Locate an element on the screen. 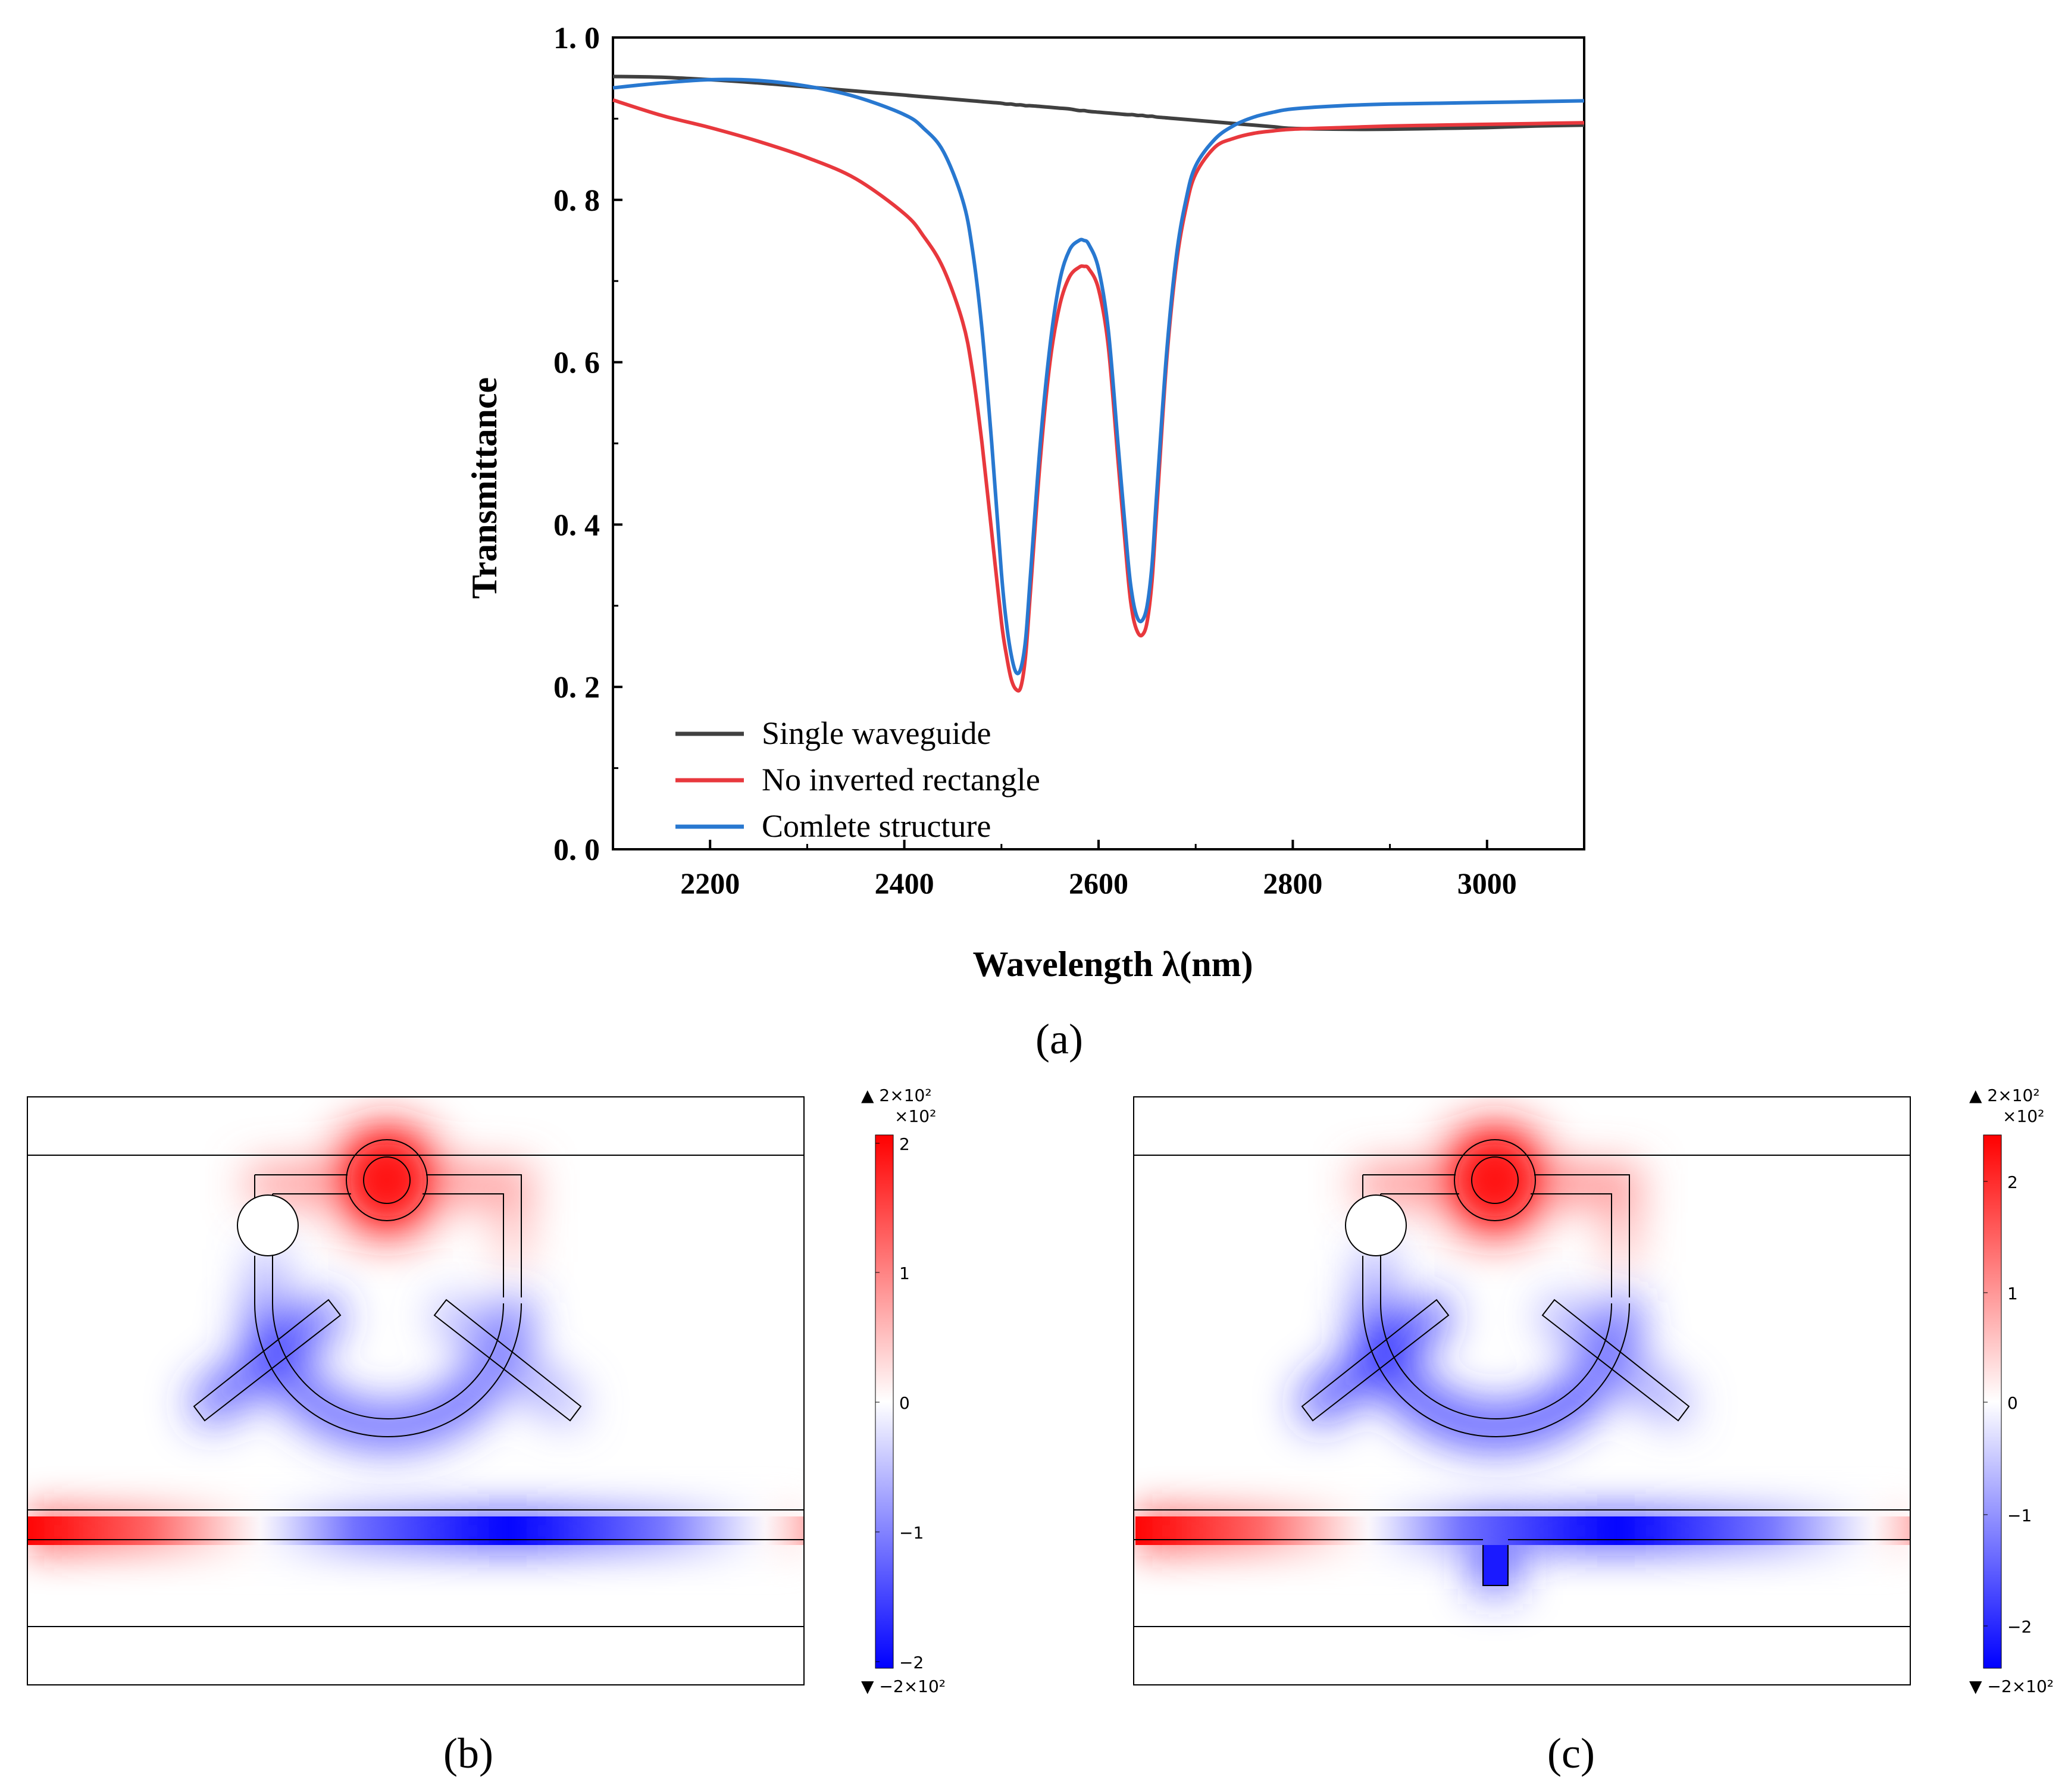  colorbar-c: ▲ 2×10² ×10² ▼ −2×10² 2 1 0 −1 −2 is located at coordinates (2011, 1391).